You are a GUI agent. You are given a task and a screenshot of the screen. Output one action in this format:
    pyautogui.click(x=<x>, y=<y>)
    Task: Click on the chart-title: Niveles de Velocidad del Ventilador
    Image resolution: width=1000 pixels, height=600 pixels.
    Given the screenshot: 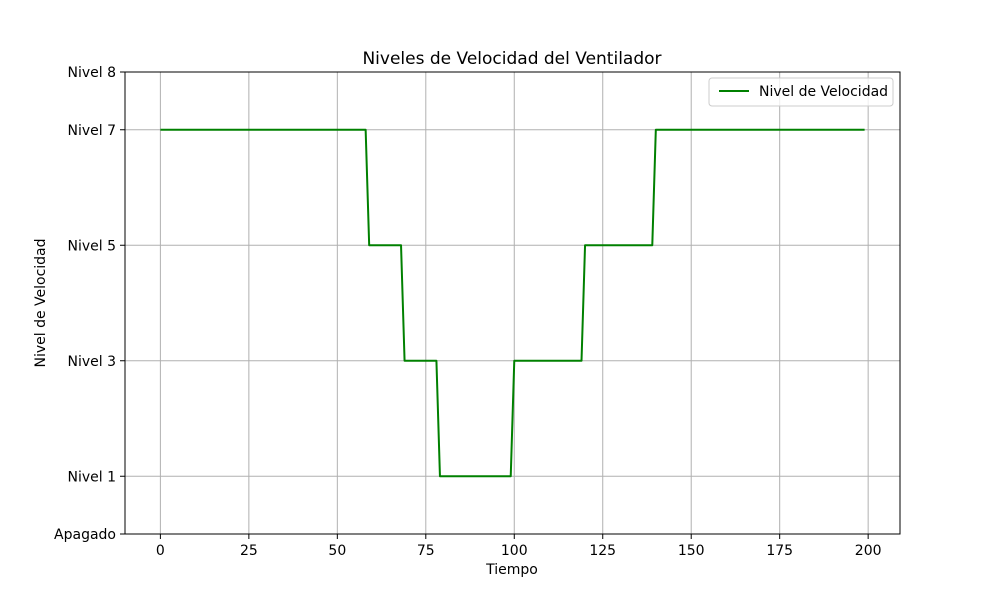 What is the action you would take?
    pyautogui.click(x=511, y=59)
    